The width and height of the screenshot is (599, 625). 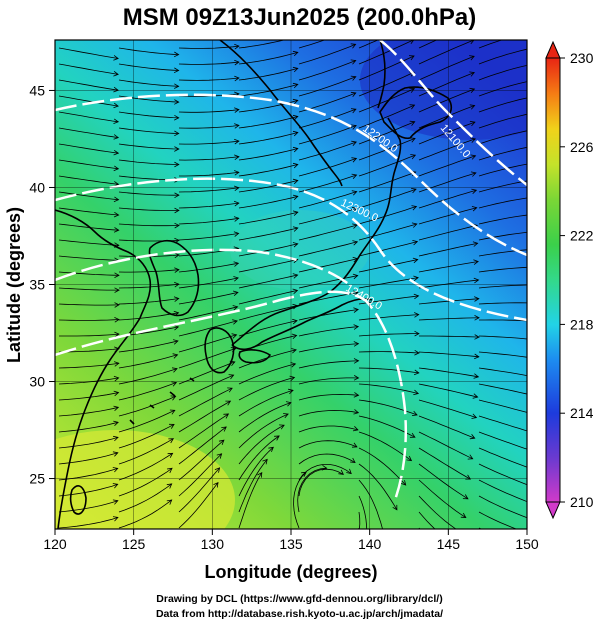 What do you see at coordinates (174, 278) in the screenshot?
I see `coast-korea` at bounding box center [174, 278].